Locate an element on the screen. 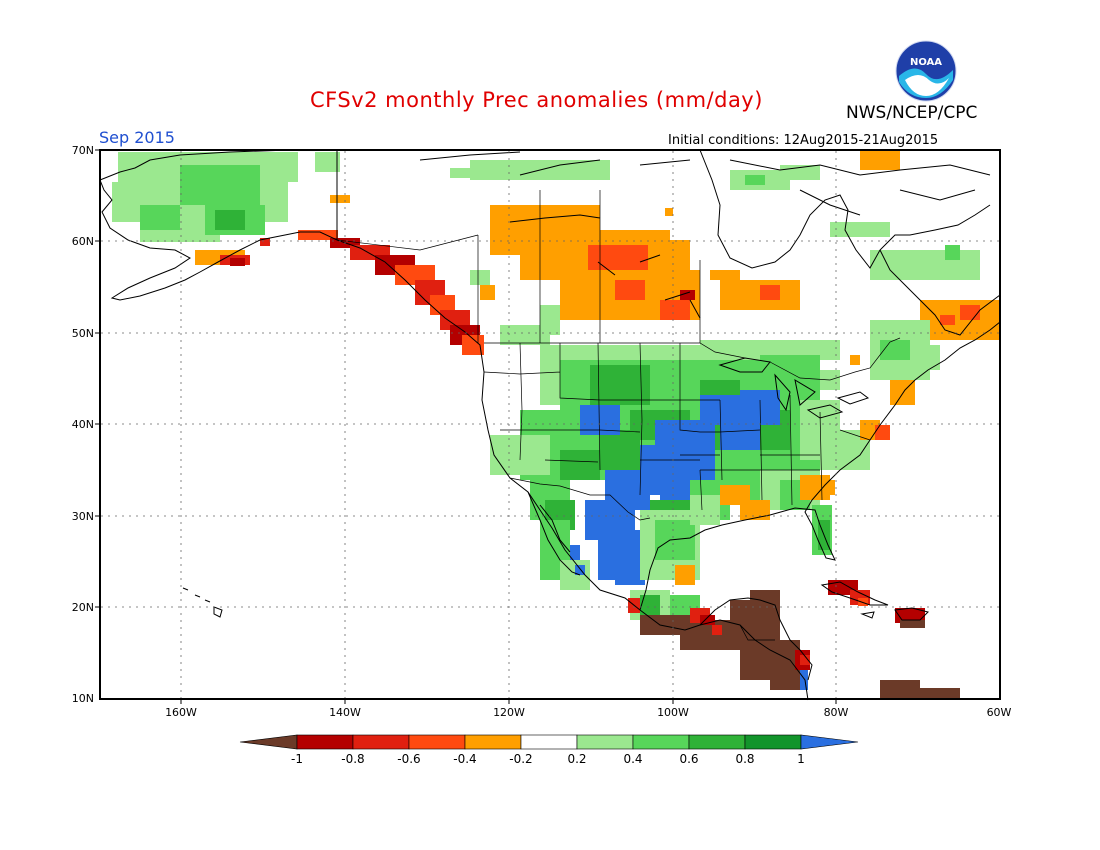 The height and width of the screenshot is (850, 1100). gulf-coast is located at coordinates (820, 466).